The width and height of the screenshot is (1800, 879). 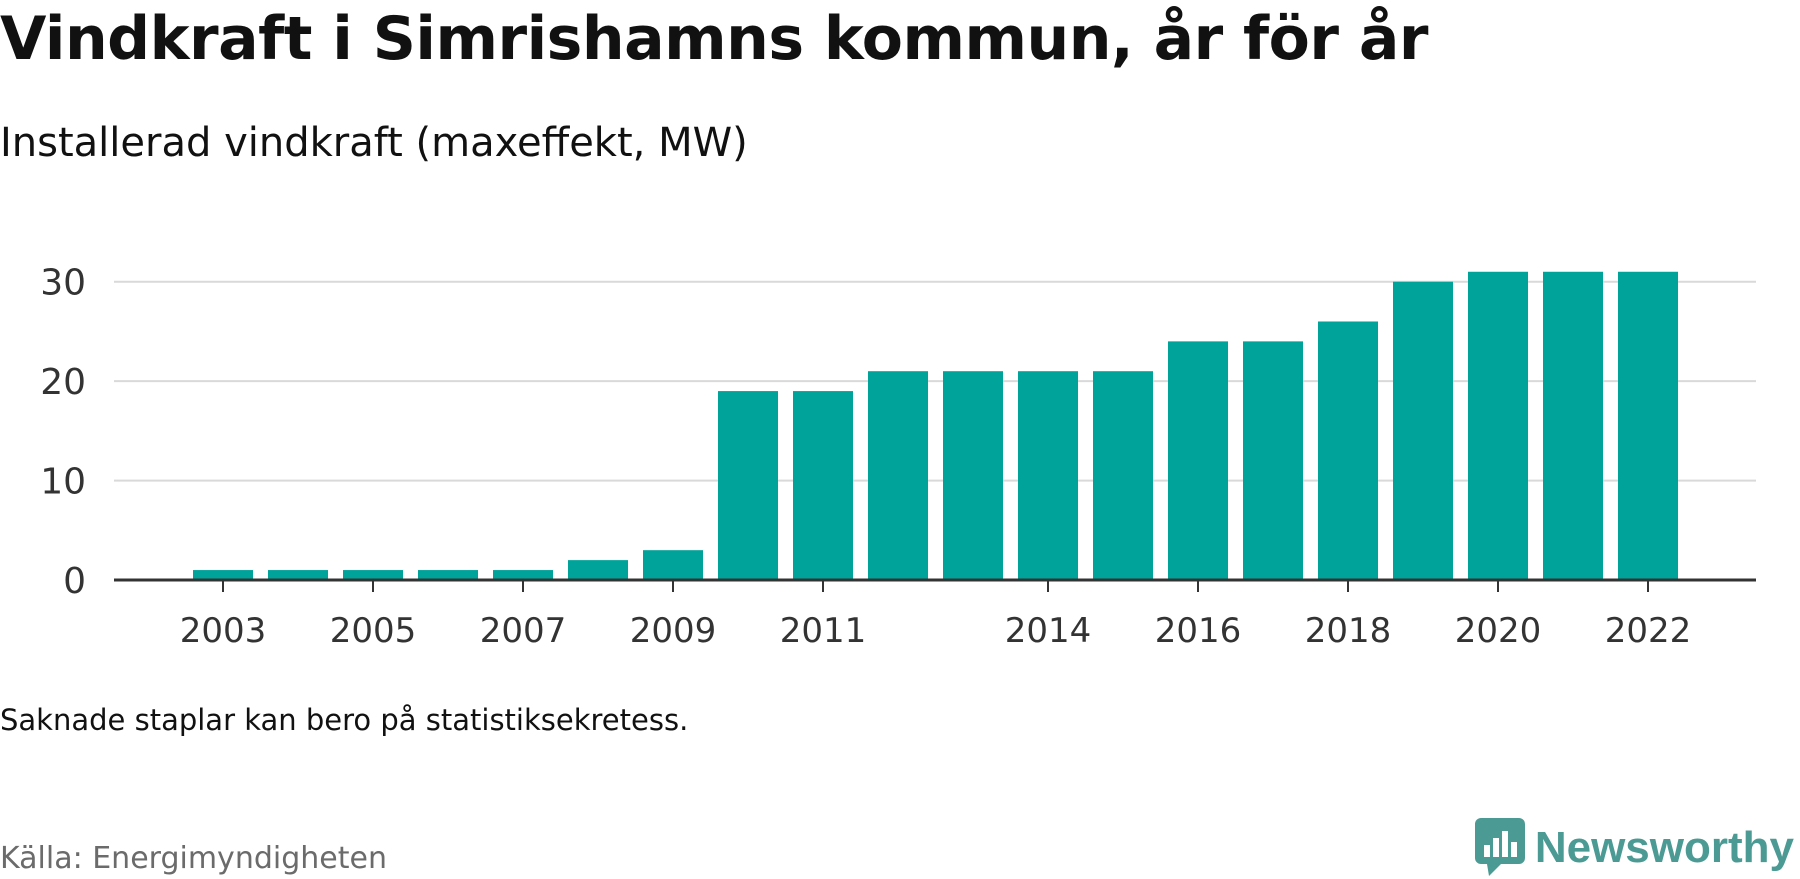 I want to click on x-tick-label: 2005, so click(x=373, y=631).